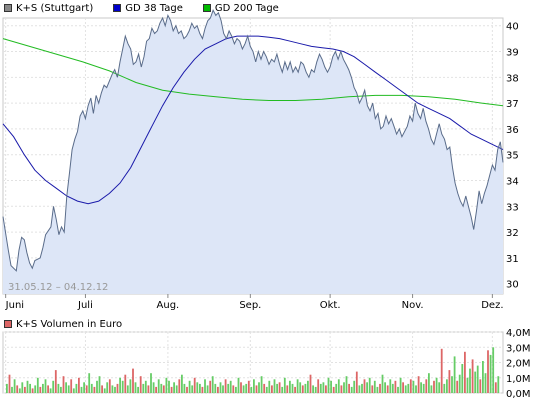 This screenshot has width=545, height=401. What do you see at coordinates (85, 305) in the screenshot?
I see `x-tick-label: Juli` at bounding box center [85, 305].